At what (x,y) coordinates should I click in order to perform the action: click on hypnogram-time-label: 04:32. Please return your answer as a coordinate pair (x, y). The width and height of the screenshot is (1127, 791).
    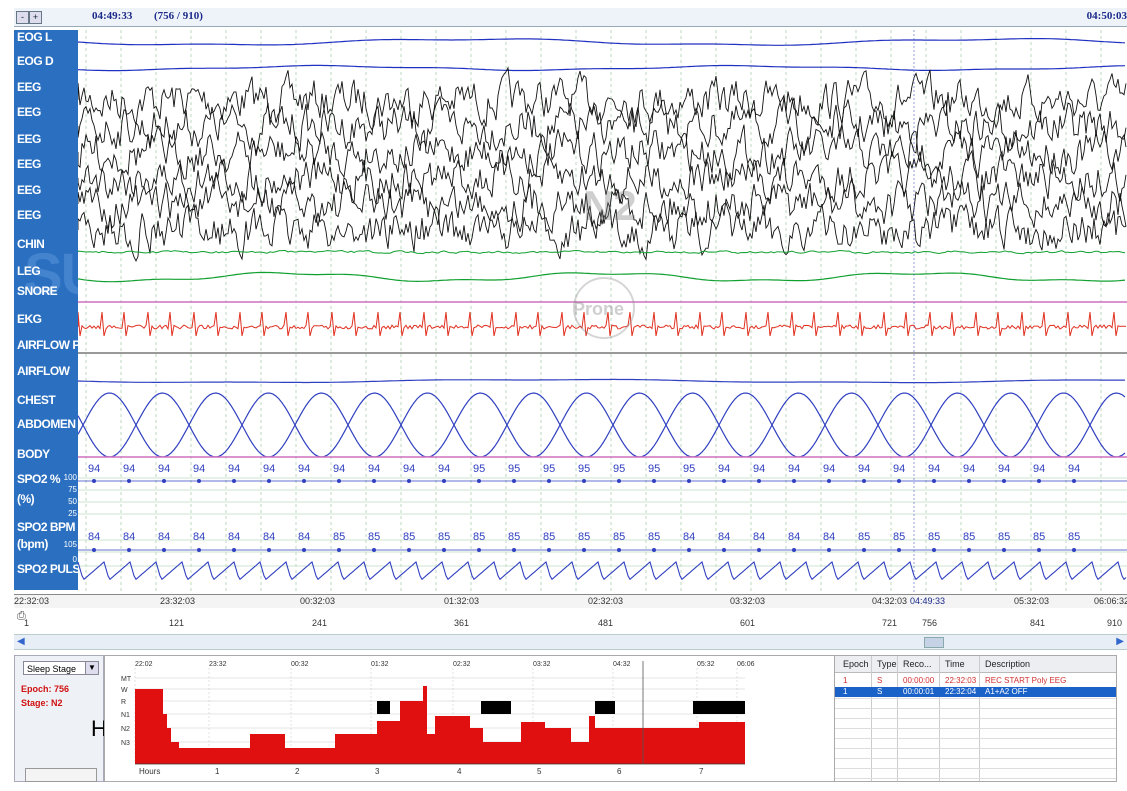
    Looking at the image, I should click on (622, 664).